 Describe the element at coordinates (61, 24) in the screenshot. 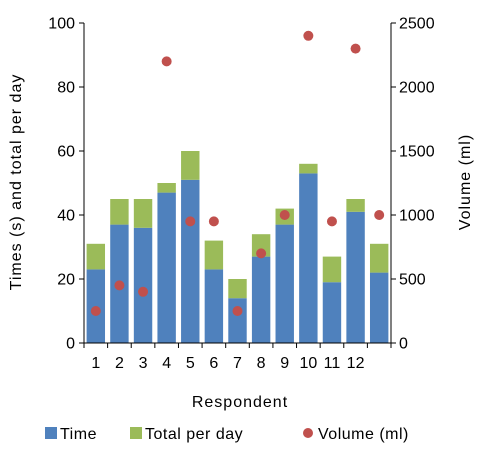

I see `y-tick-label: 100` at that location.